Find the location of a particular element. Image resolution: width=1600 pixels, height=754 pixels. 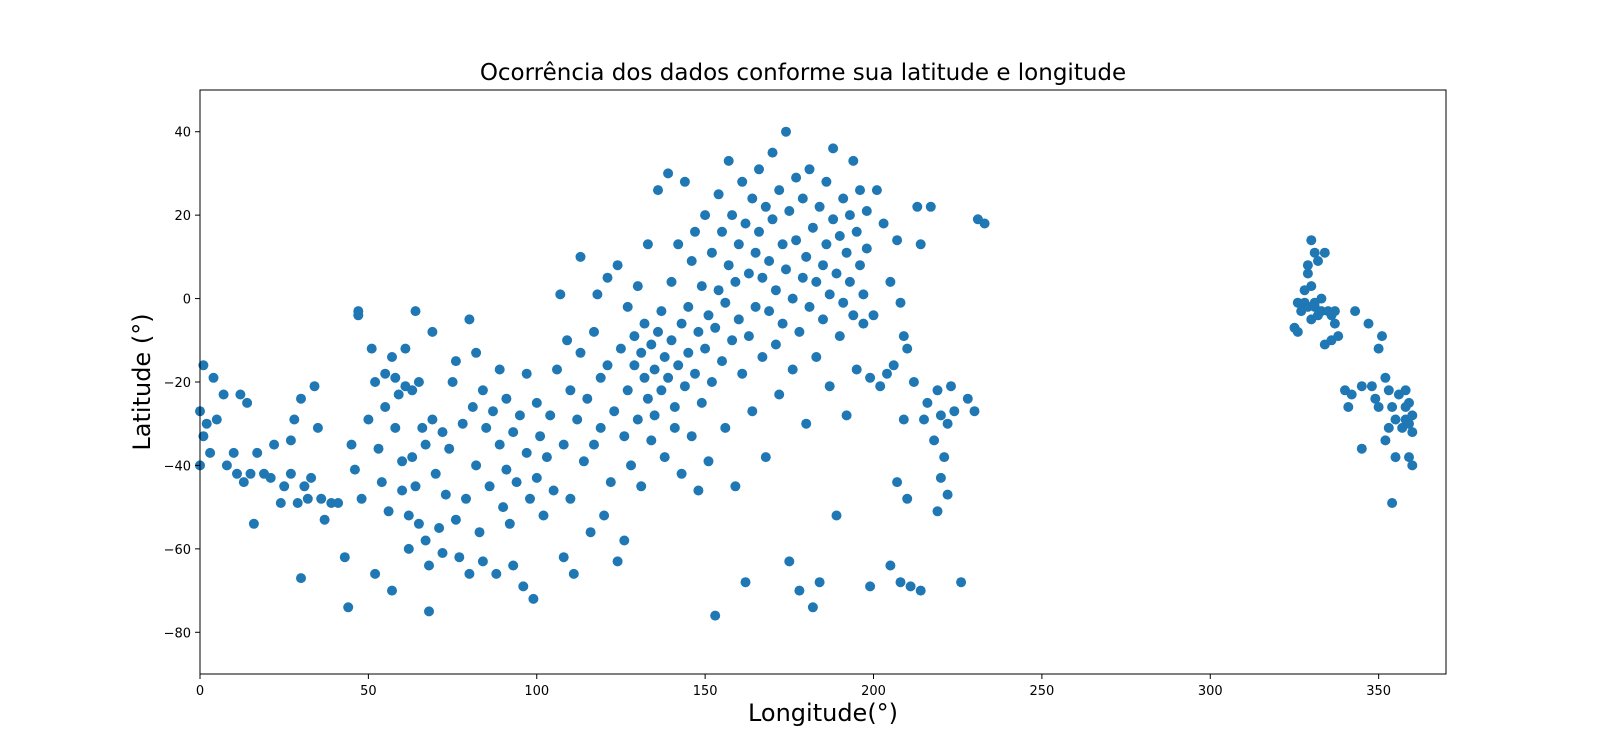

y-axis-label: Latitude (°) is located at coordinates (142, 381).